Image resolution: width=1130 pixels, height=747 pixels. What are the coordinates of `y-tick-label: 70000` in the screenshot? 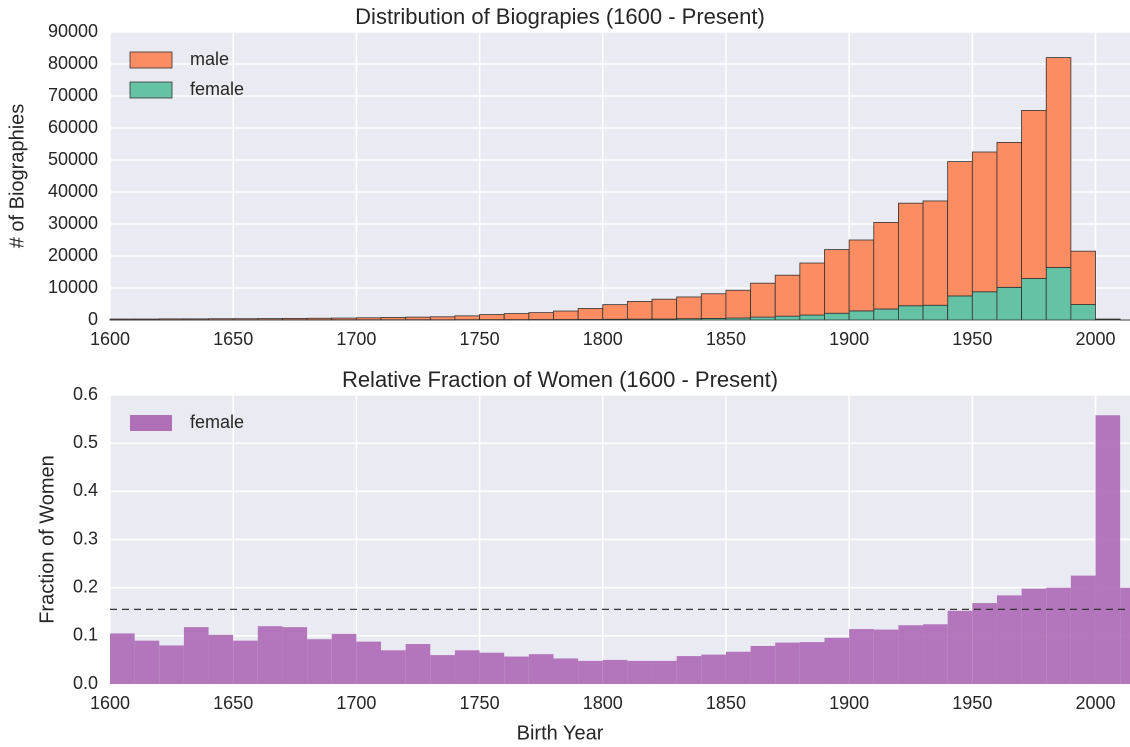 It's located at (73, 95).